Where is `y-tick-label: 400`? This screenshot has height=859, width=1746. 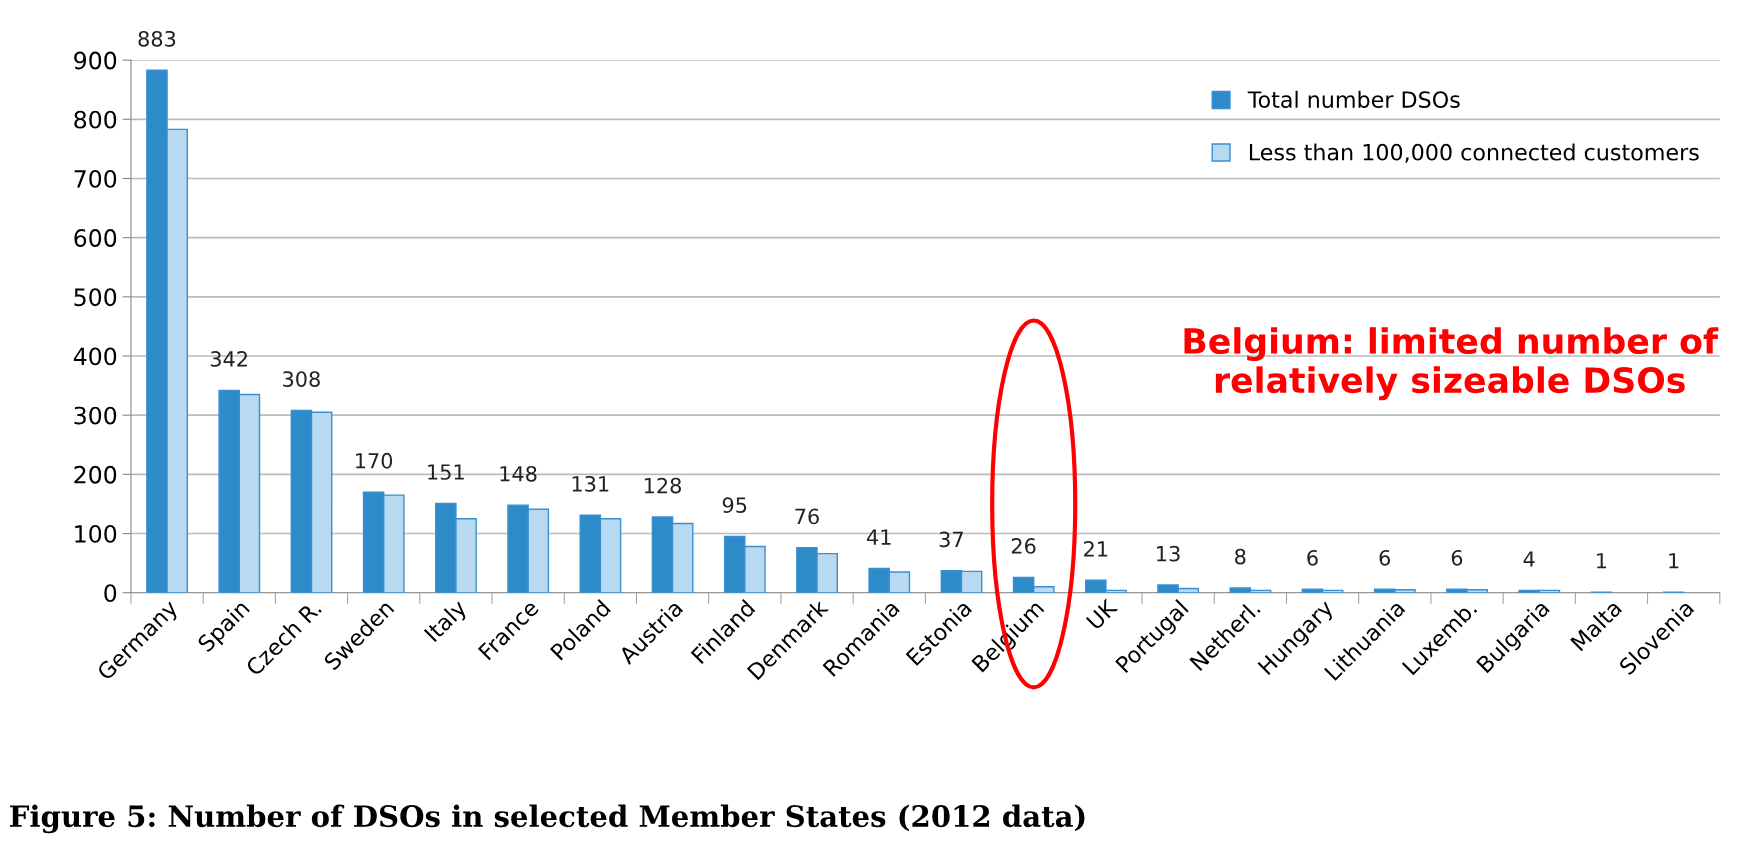 y-tick-label: 400 is located at coordinates (95, 356).